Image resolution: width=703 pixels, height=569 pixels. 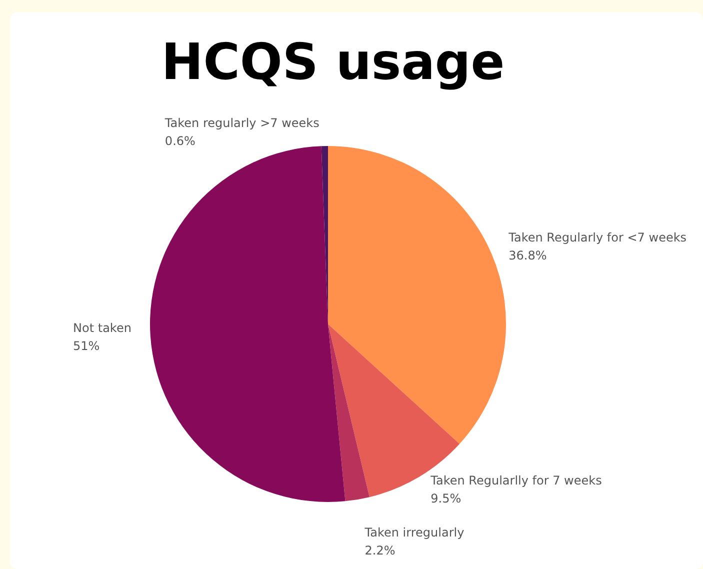 I want to click on slice-label: Taken Regularly for <7 weeks, so click(x=597, y=237).